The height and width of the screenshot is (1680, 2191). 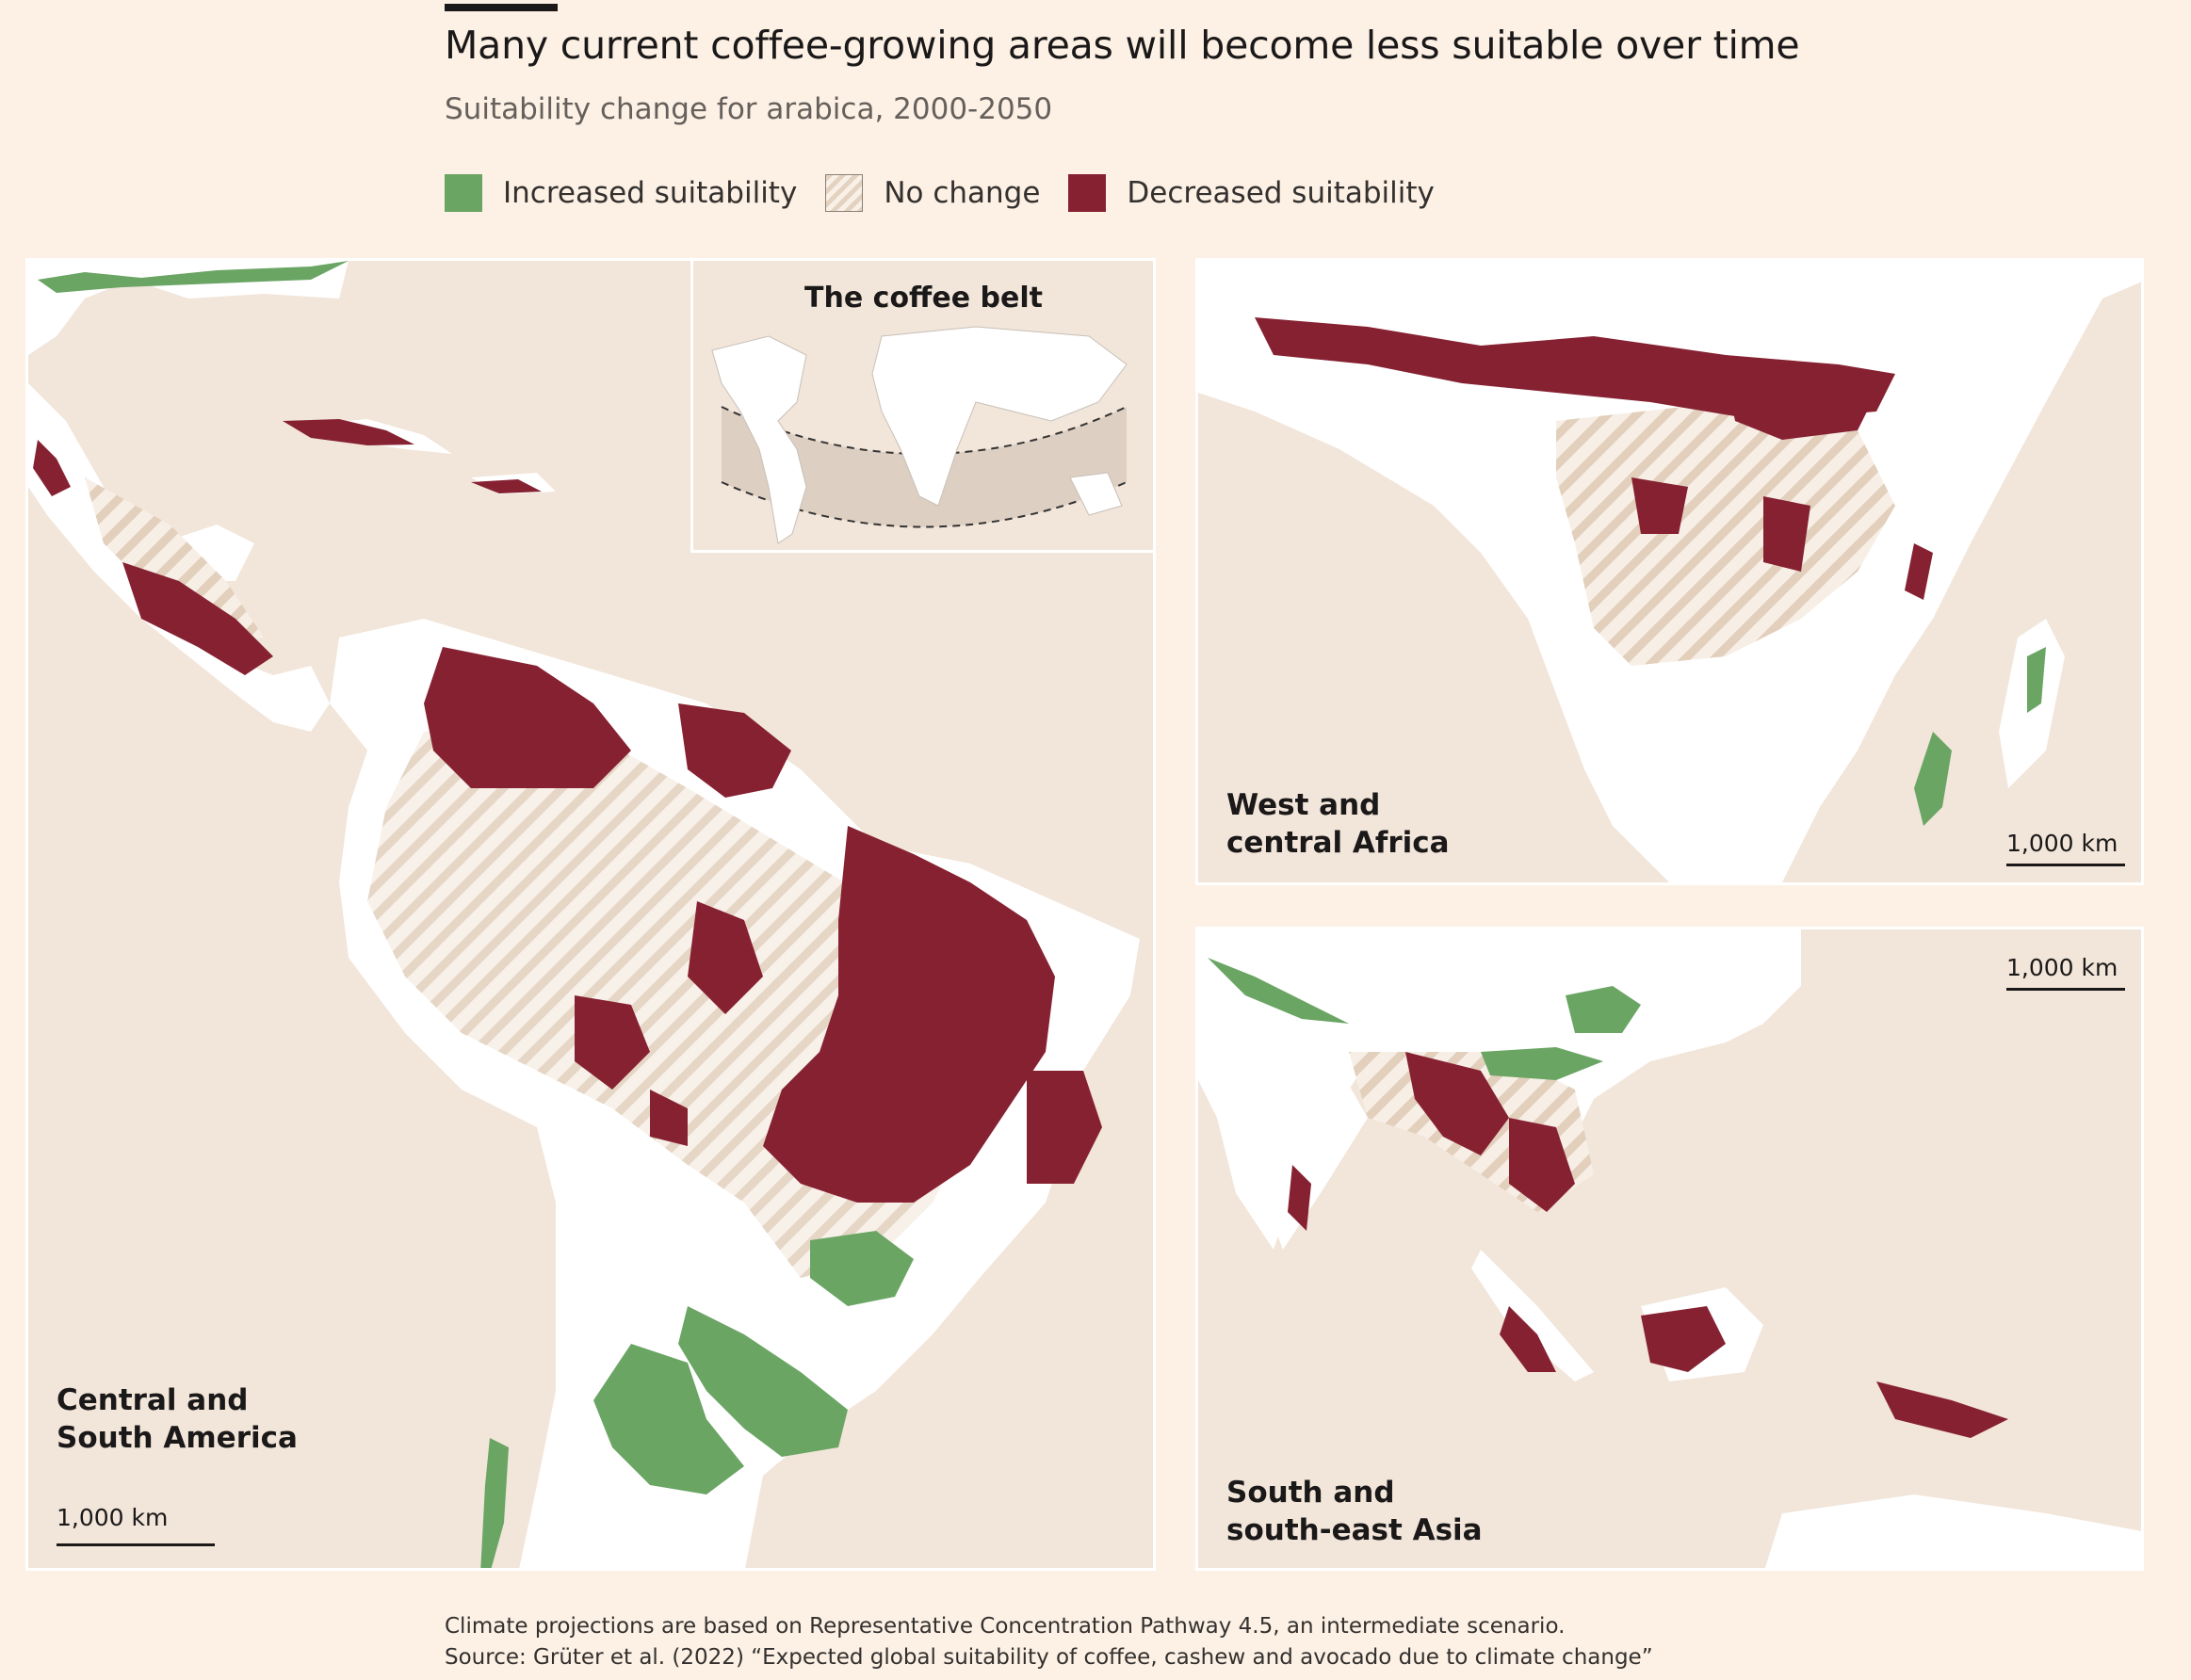 I want to click on no-change-area-central-america, so click(x=175, y=562).